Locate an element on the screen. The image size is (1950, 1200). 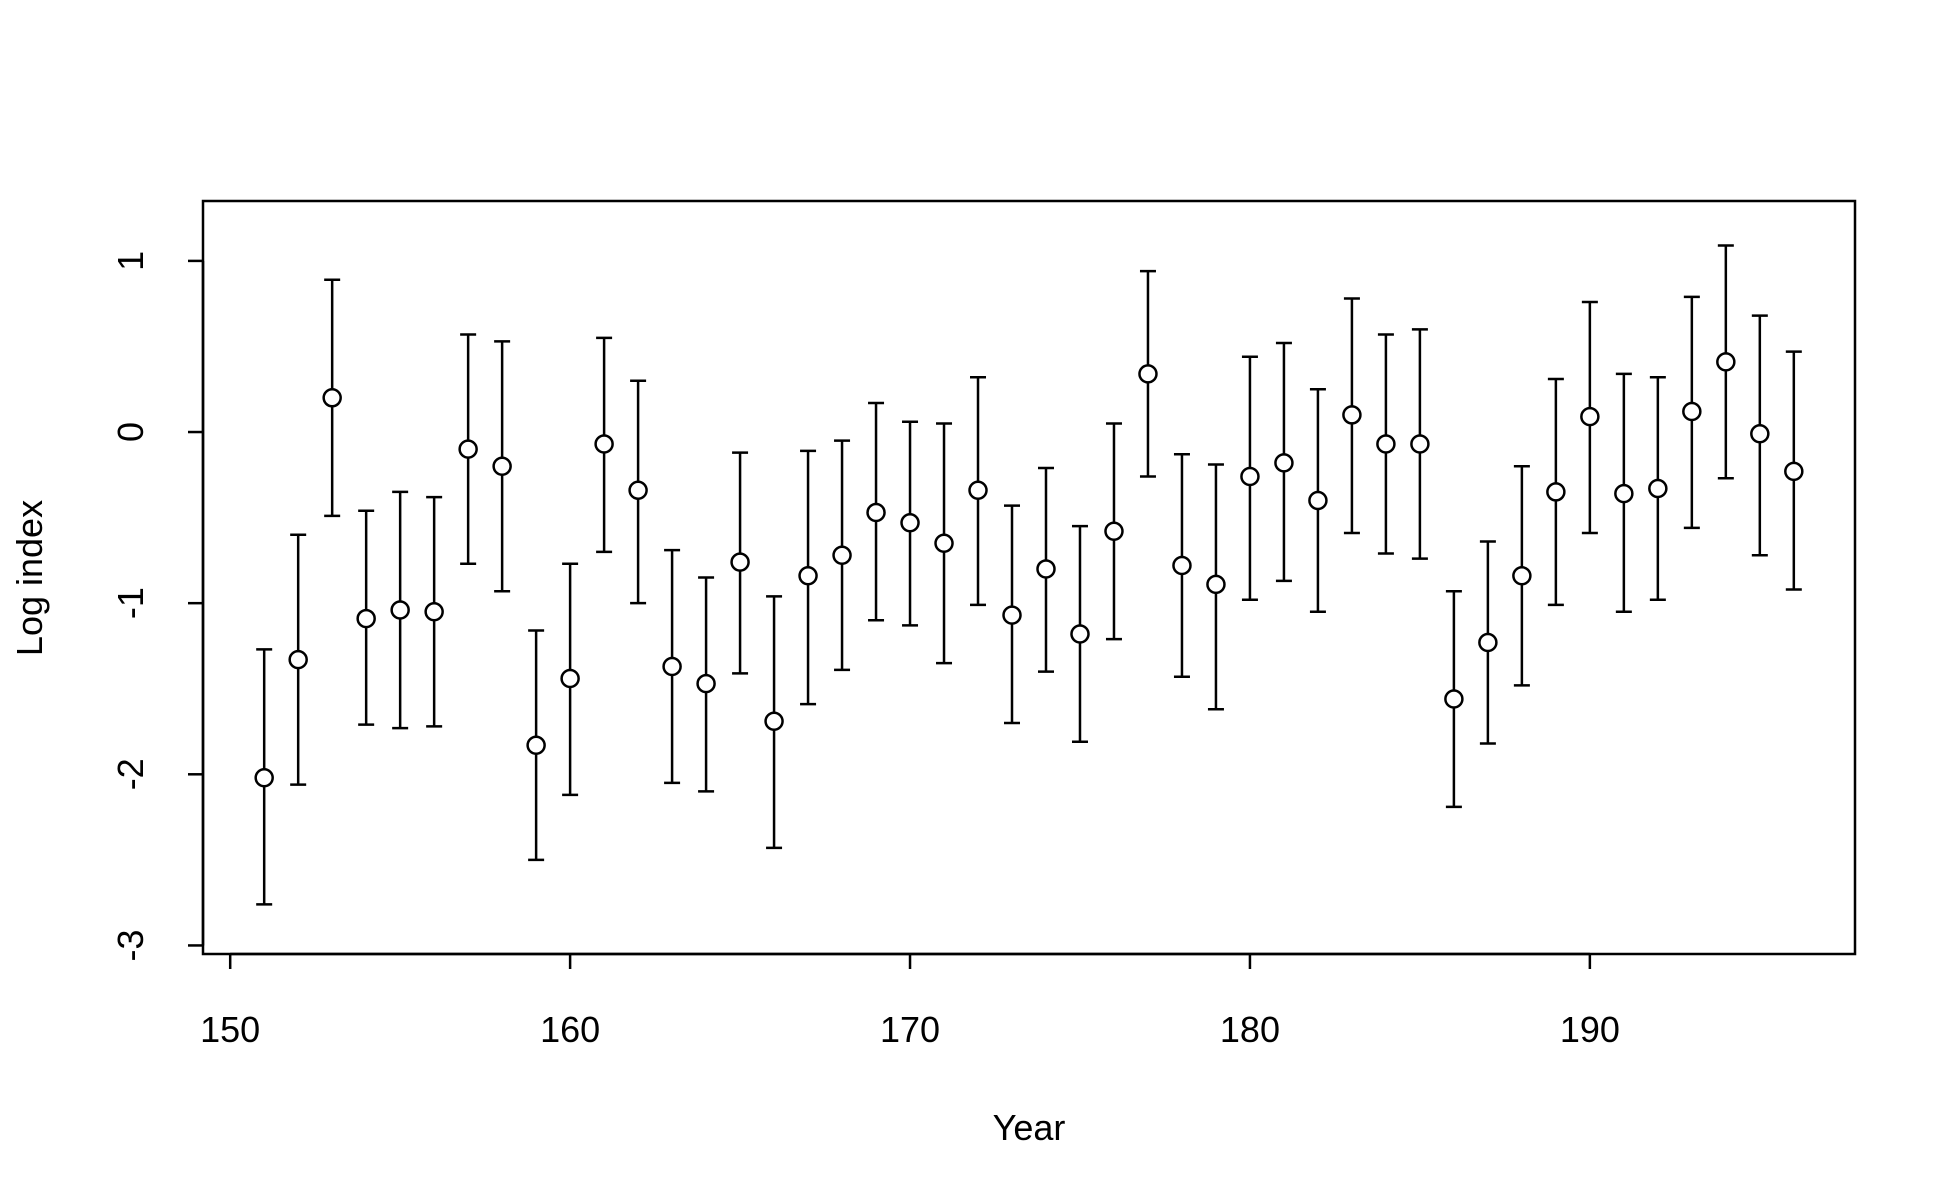
x-tick-label: 190 is located at coordinates (1590, 1029).